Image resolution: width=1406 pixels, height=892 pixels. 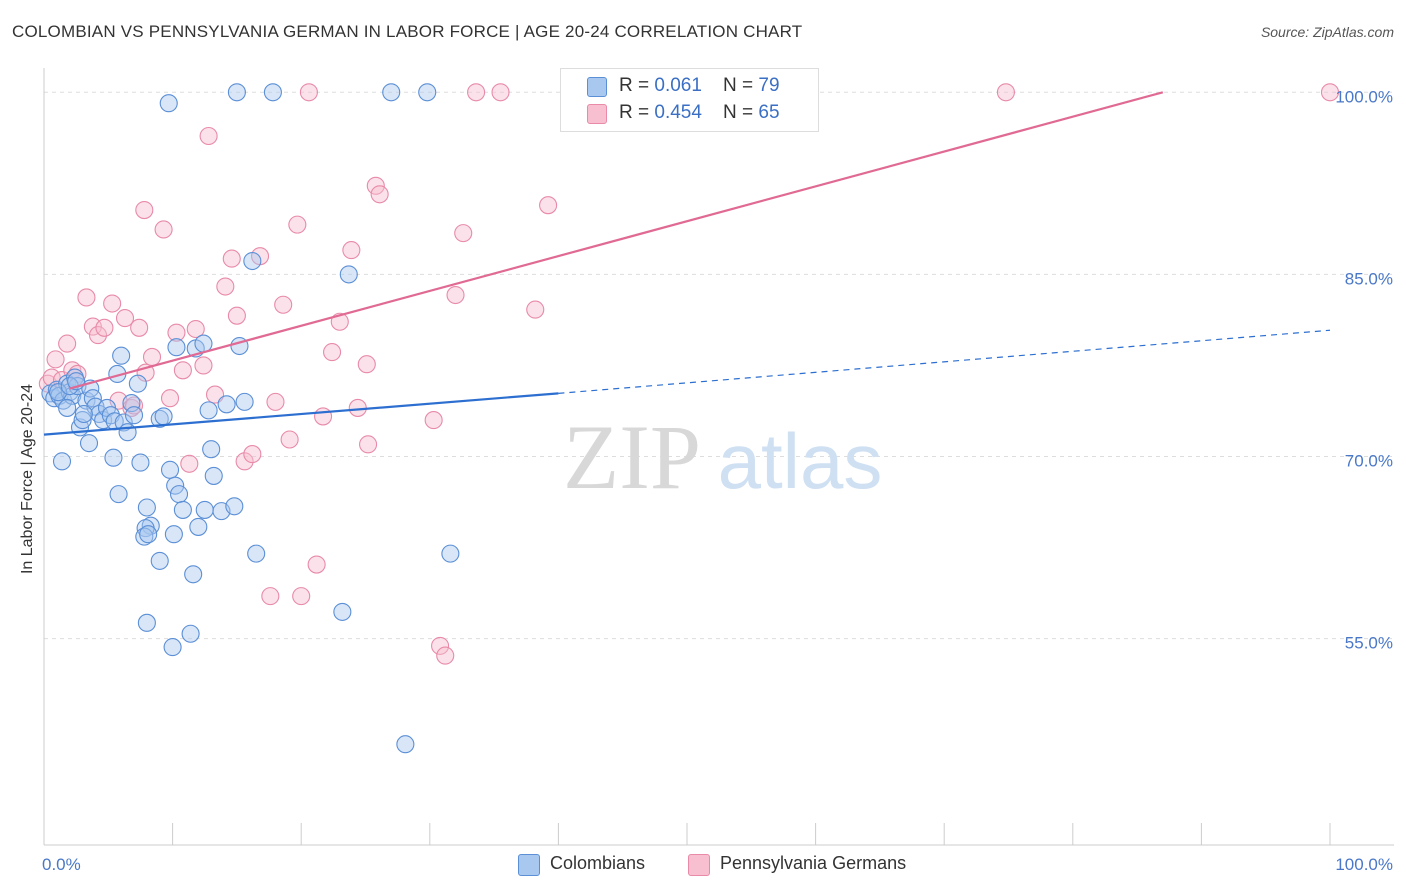 I want to click on y-tick-label: 85.0%, so click(x=1369, y=278).